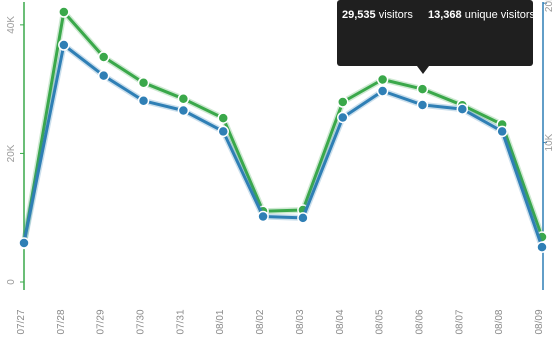 This screenshot has width=558, height=340. Describe the element at coordinates (61, 321) in the screenshot. I see `x-axis-tick-label: 07/28` at that location.